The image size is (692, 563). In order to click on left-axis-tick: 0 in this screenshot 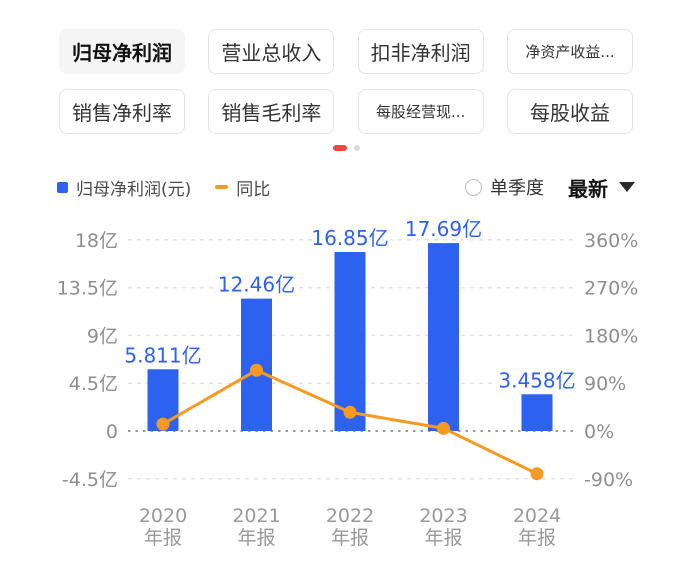, I will do `click(112, 432)`.